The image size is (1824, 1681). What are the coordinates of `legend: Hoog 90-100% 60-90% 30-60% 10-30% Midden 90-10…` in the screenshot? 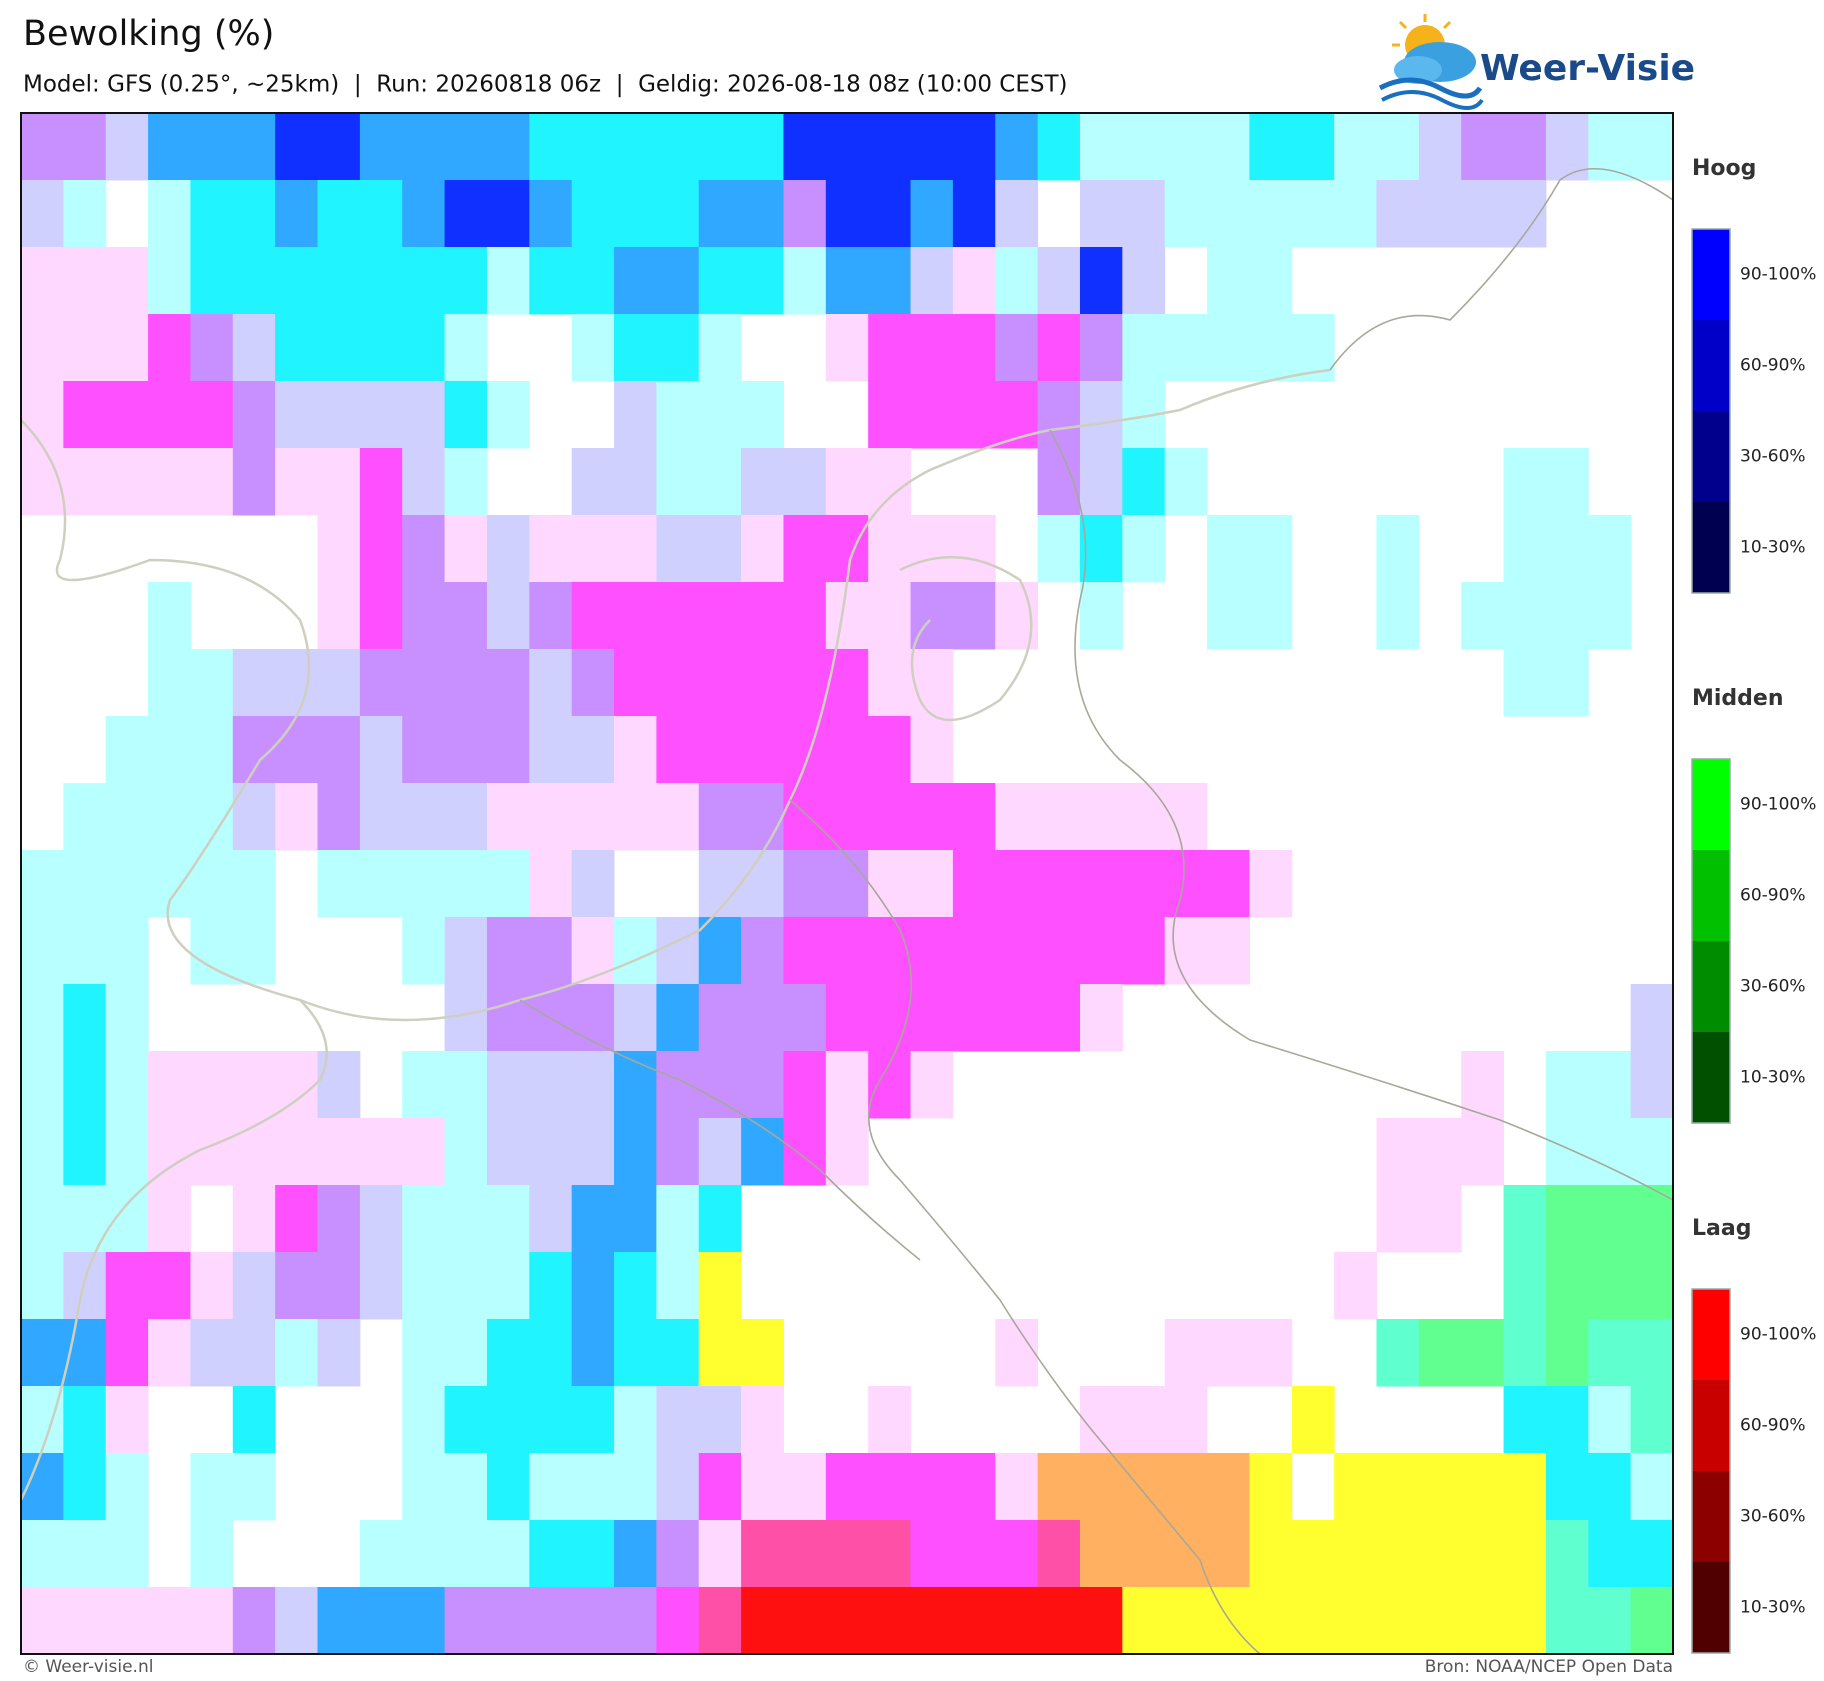 It's located at (1753, 905).